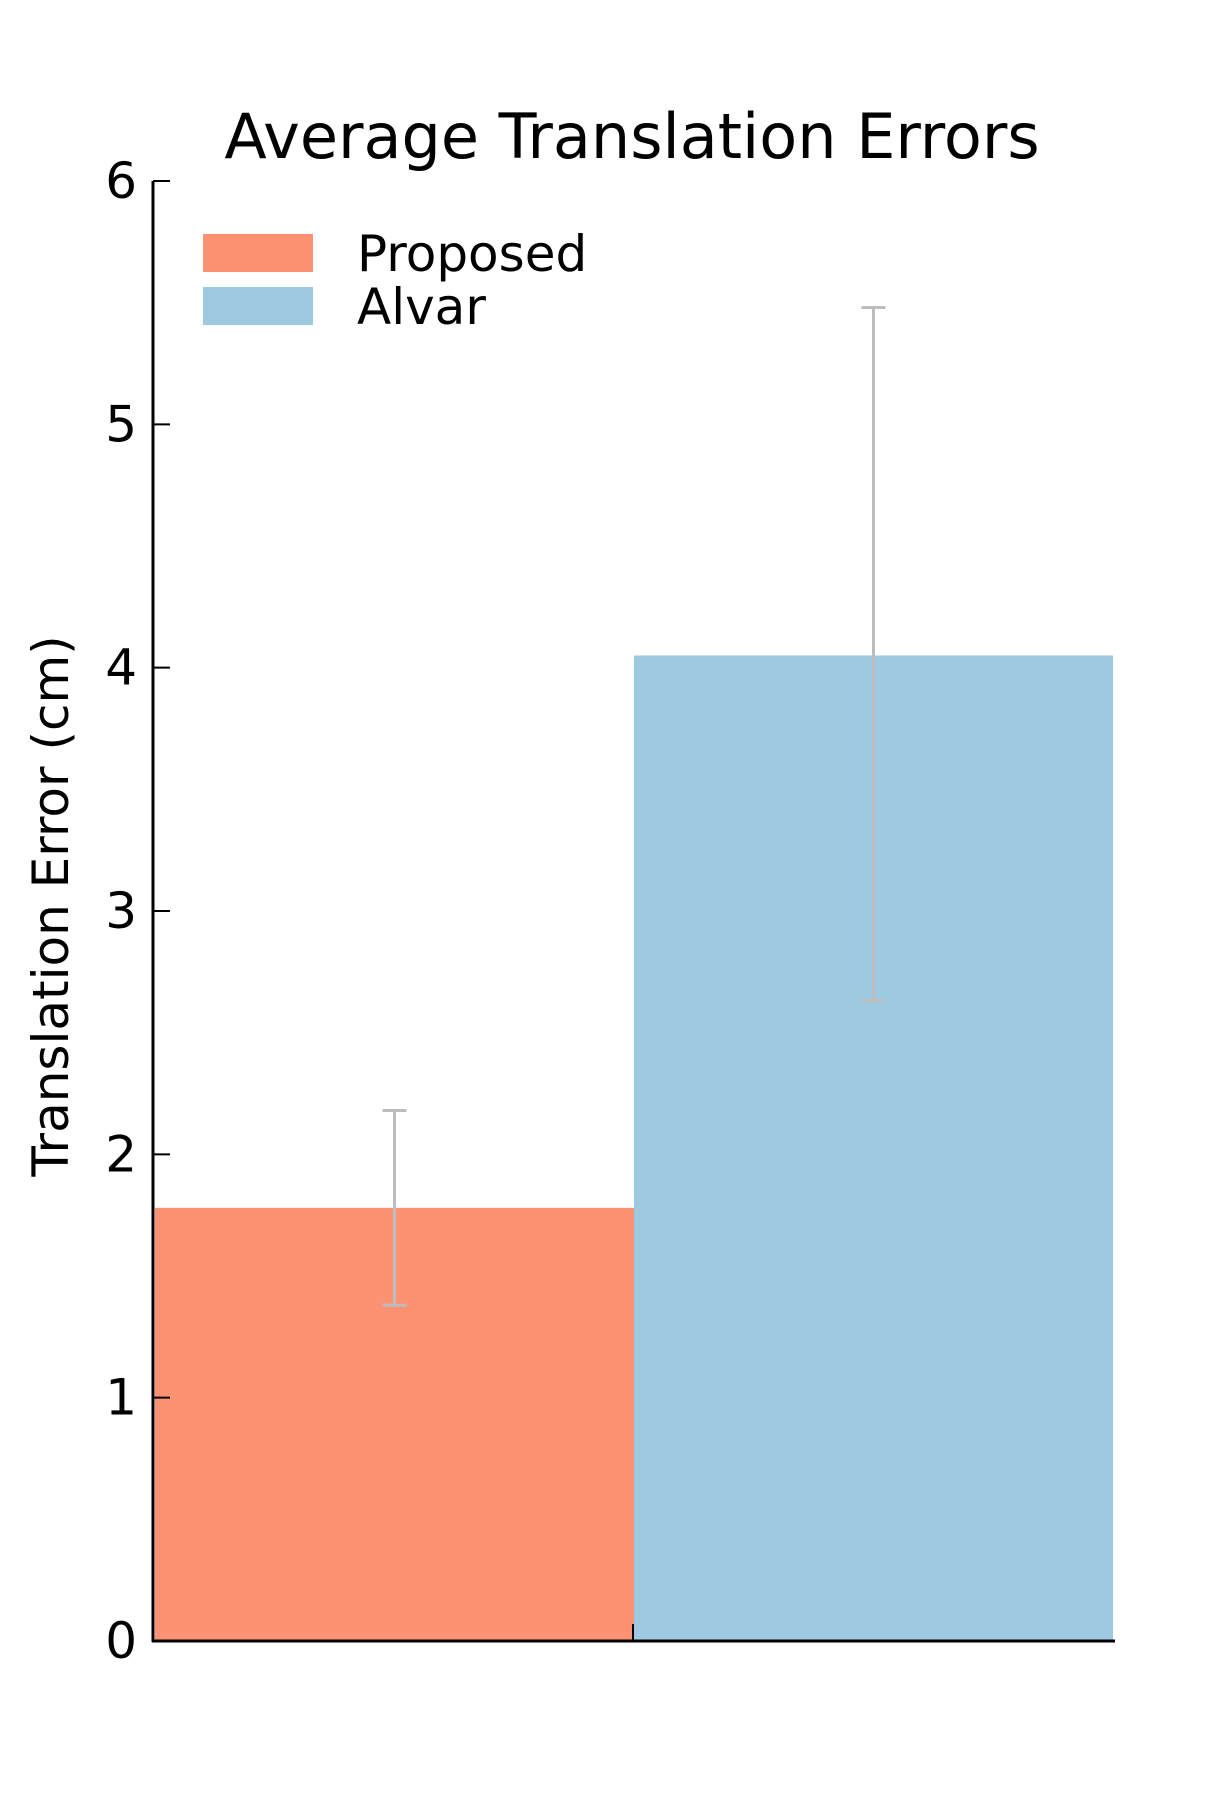 The width and height of the screenshot is (1218, 1800). Describe the element at coordinates (472, 254) in the screenshot. I see `legend-label: Proposed` at that location.